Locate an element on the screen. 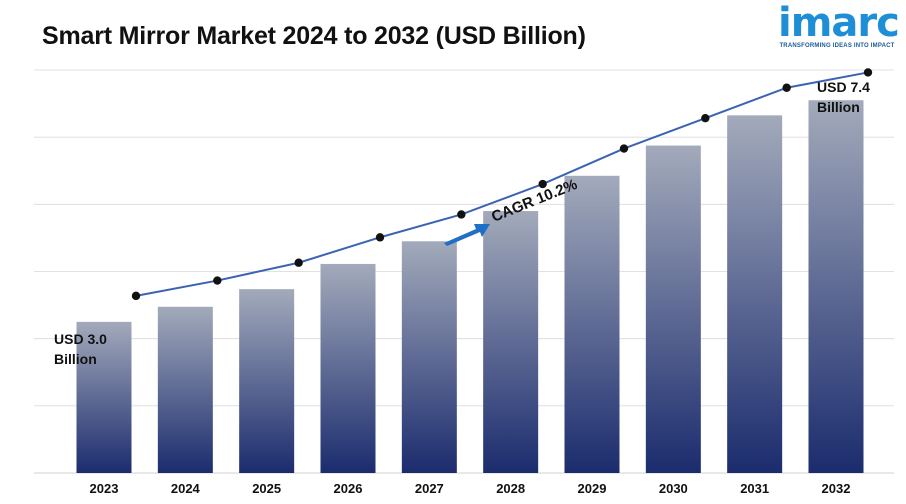 Image resolution: width=906 pixels, height=504 pixels. trend-marker-2027 is located at coordinates (461, 214).